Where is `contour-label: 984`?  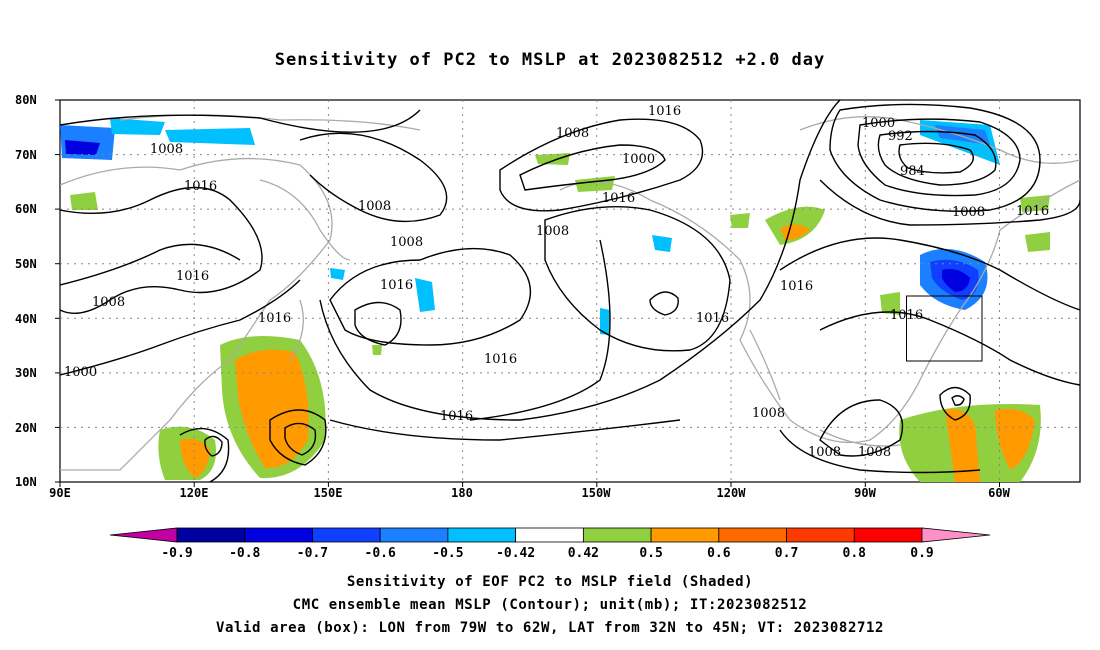 contour-label: 984 is located at coordinates (912, 171).